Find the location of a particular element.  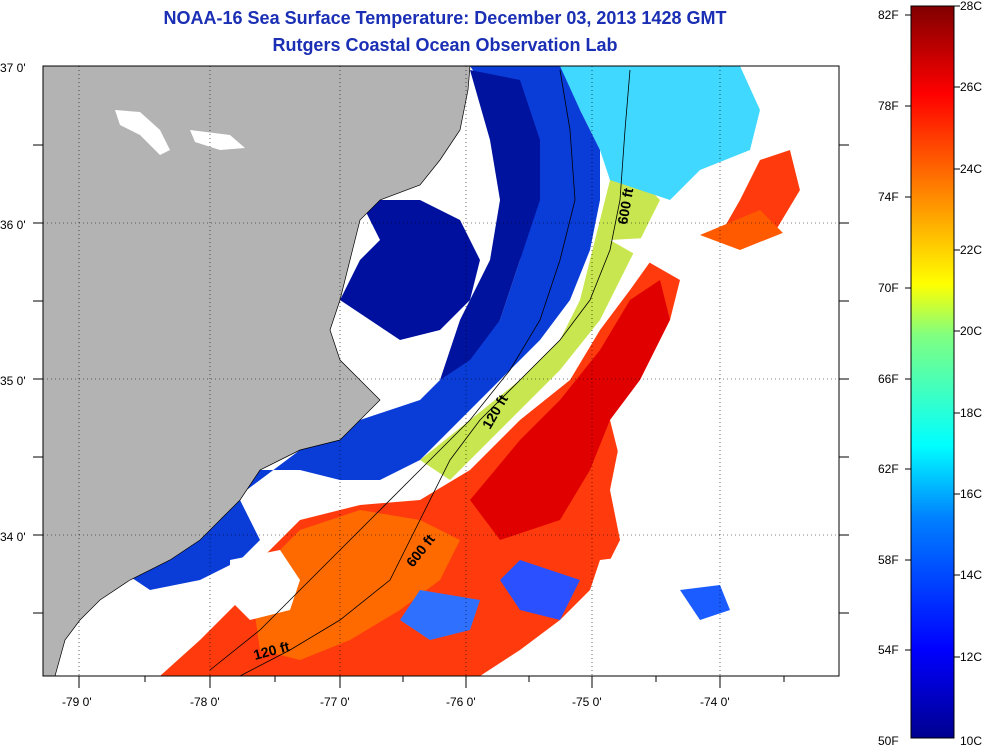

colorbar-c-18: 18C is located at coordinates (971, 413).